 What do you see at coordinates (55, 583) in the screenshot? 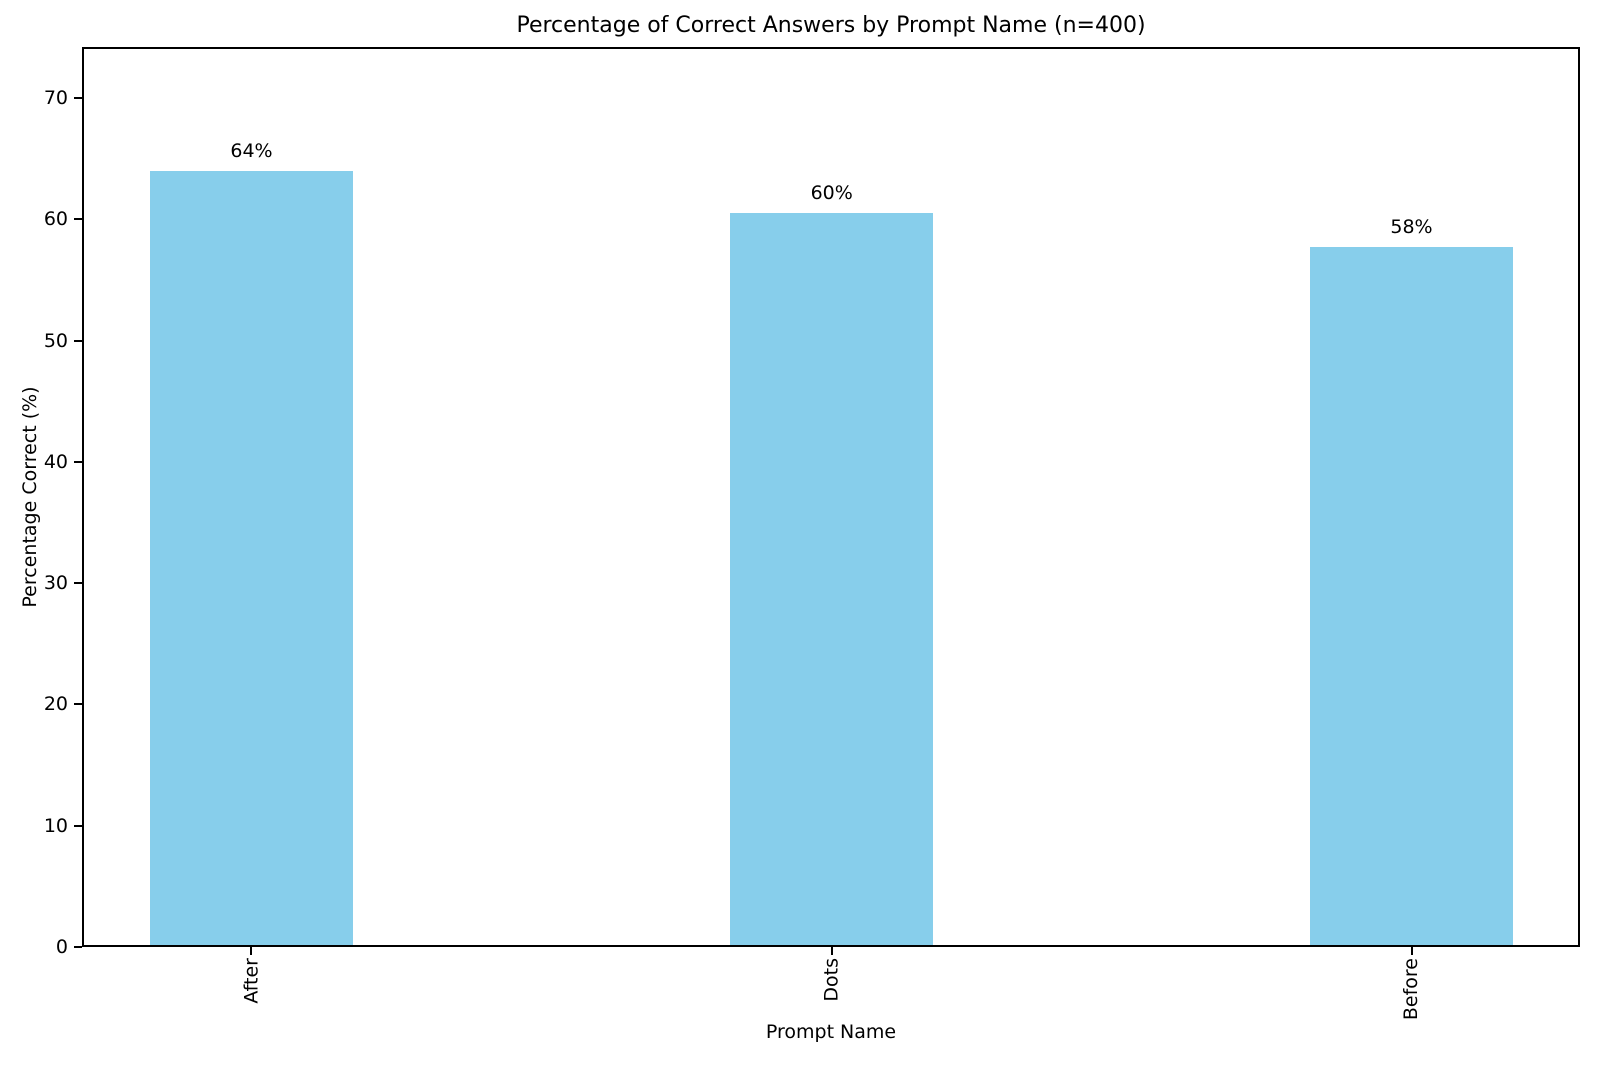
I see `y-tick-label: 30` at bounding box center [55, 583].